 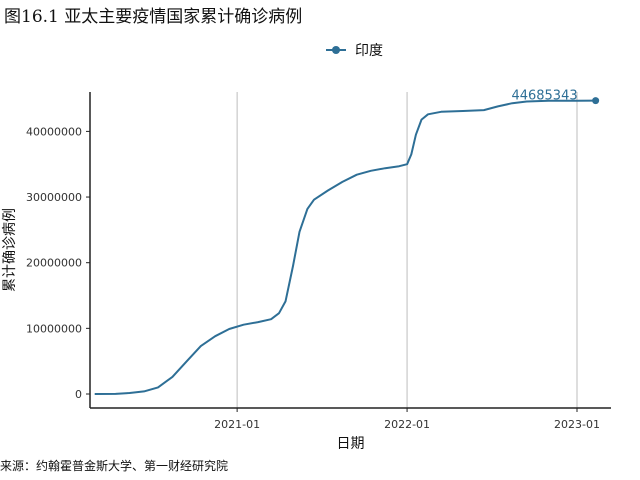 What do you see at coordinates (336, 50) in the screenshot?
I see `legend-swatch` at bounding box center [336, 50].